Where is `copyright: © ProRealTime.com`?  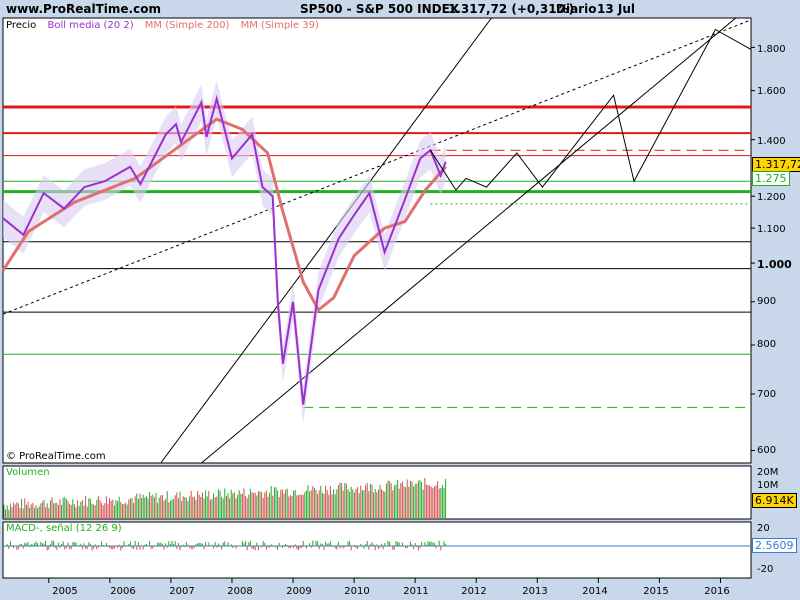
copyright: © ProRealTime.com is located at coordinates (56, 456).